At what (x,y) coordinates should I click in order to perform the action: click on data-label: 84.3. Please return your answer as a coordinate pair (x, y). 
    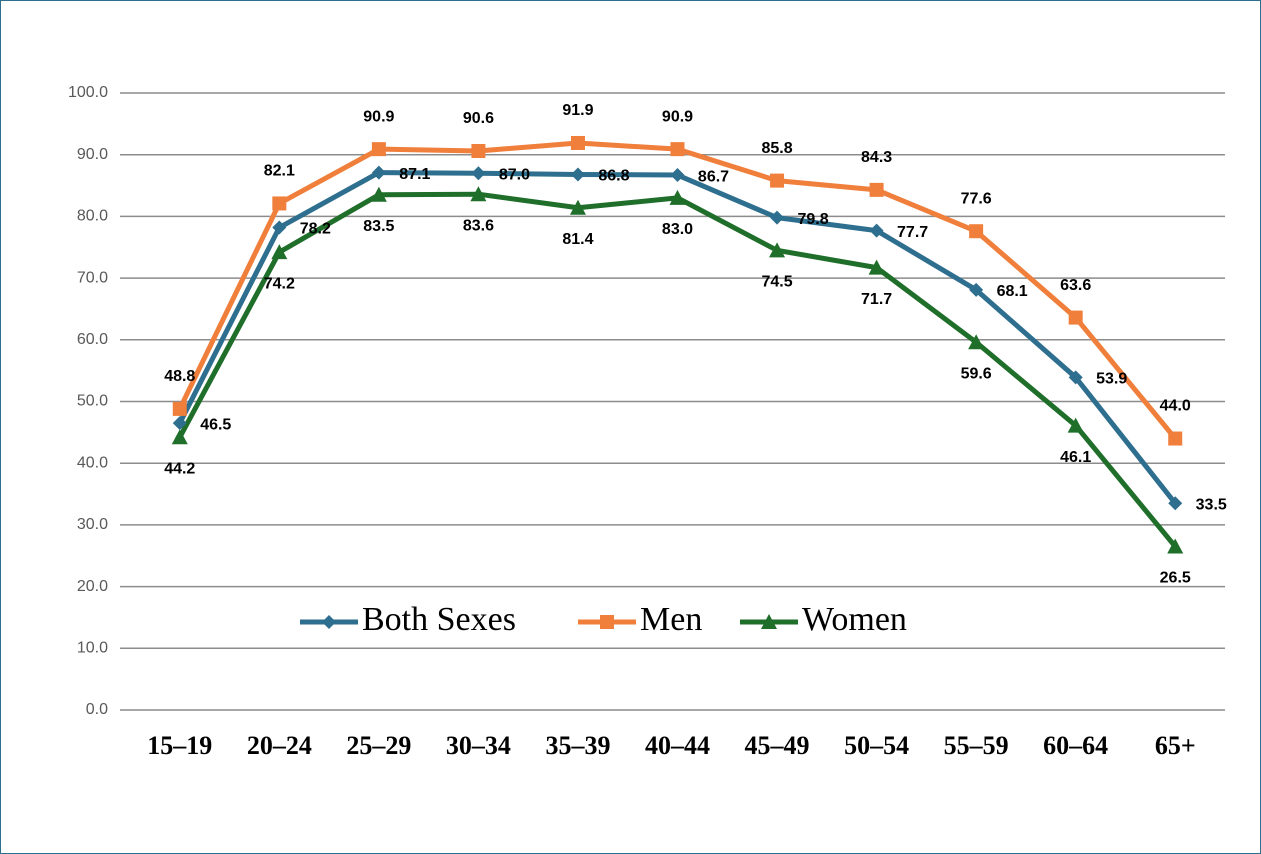
    Looking at the image, I should click on (876, 157).